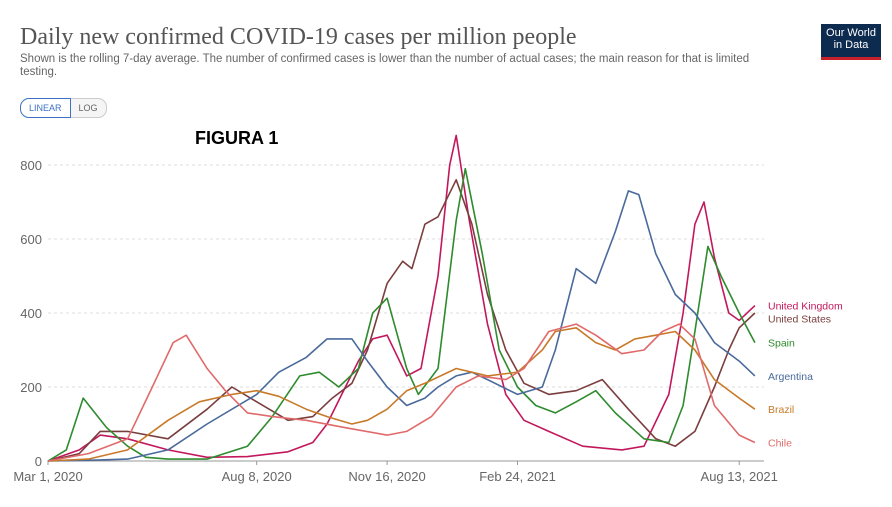  I want to click on x-tick-label: Mar 1, 2020, so click(47, 476).